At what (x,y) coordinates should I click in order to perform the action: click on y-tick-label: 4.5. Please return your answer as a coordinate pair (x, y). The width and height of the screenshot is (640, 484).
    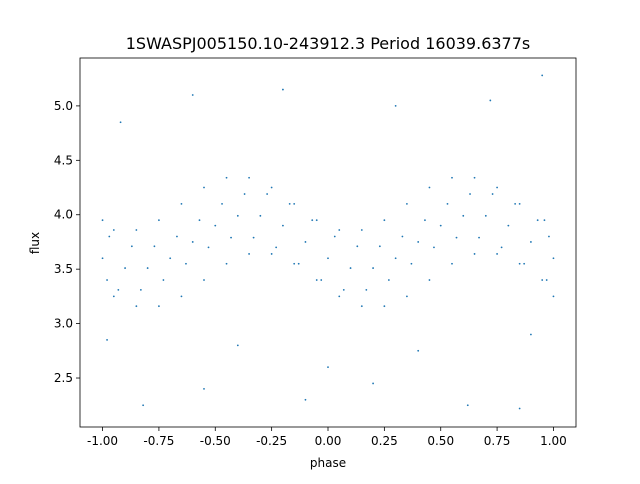
    Looking at the image, I should click on (63, 160).